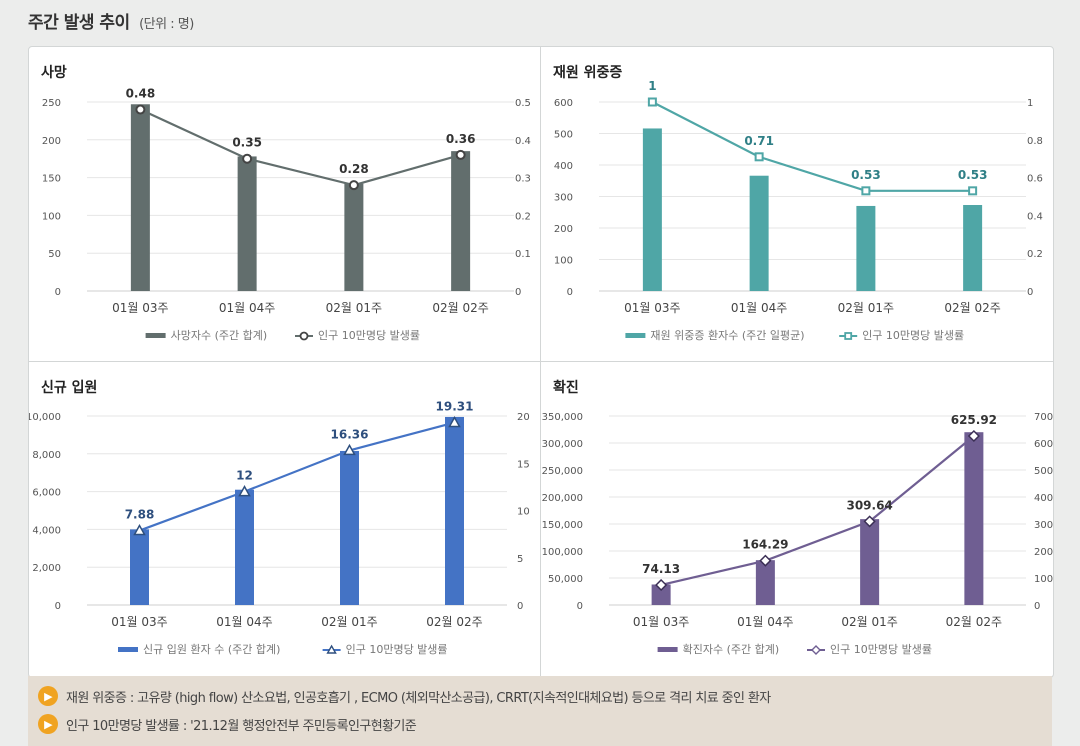  Describe the element at coordinates (973, 175) in the screenshot. I see `data-label: 0.53` at that location.